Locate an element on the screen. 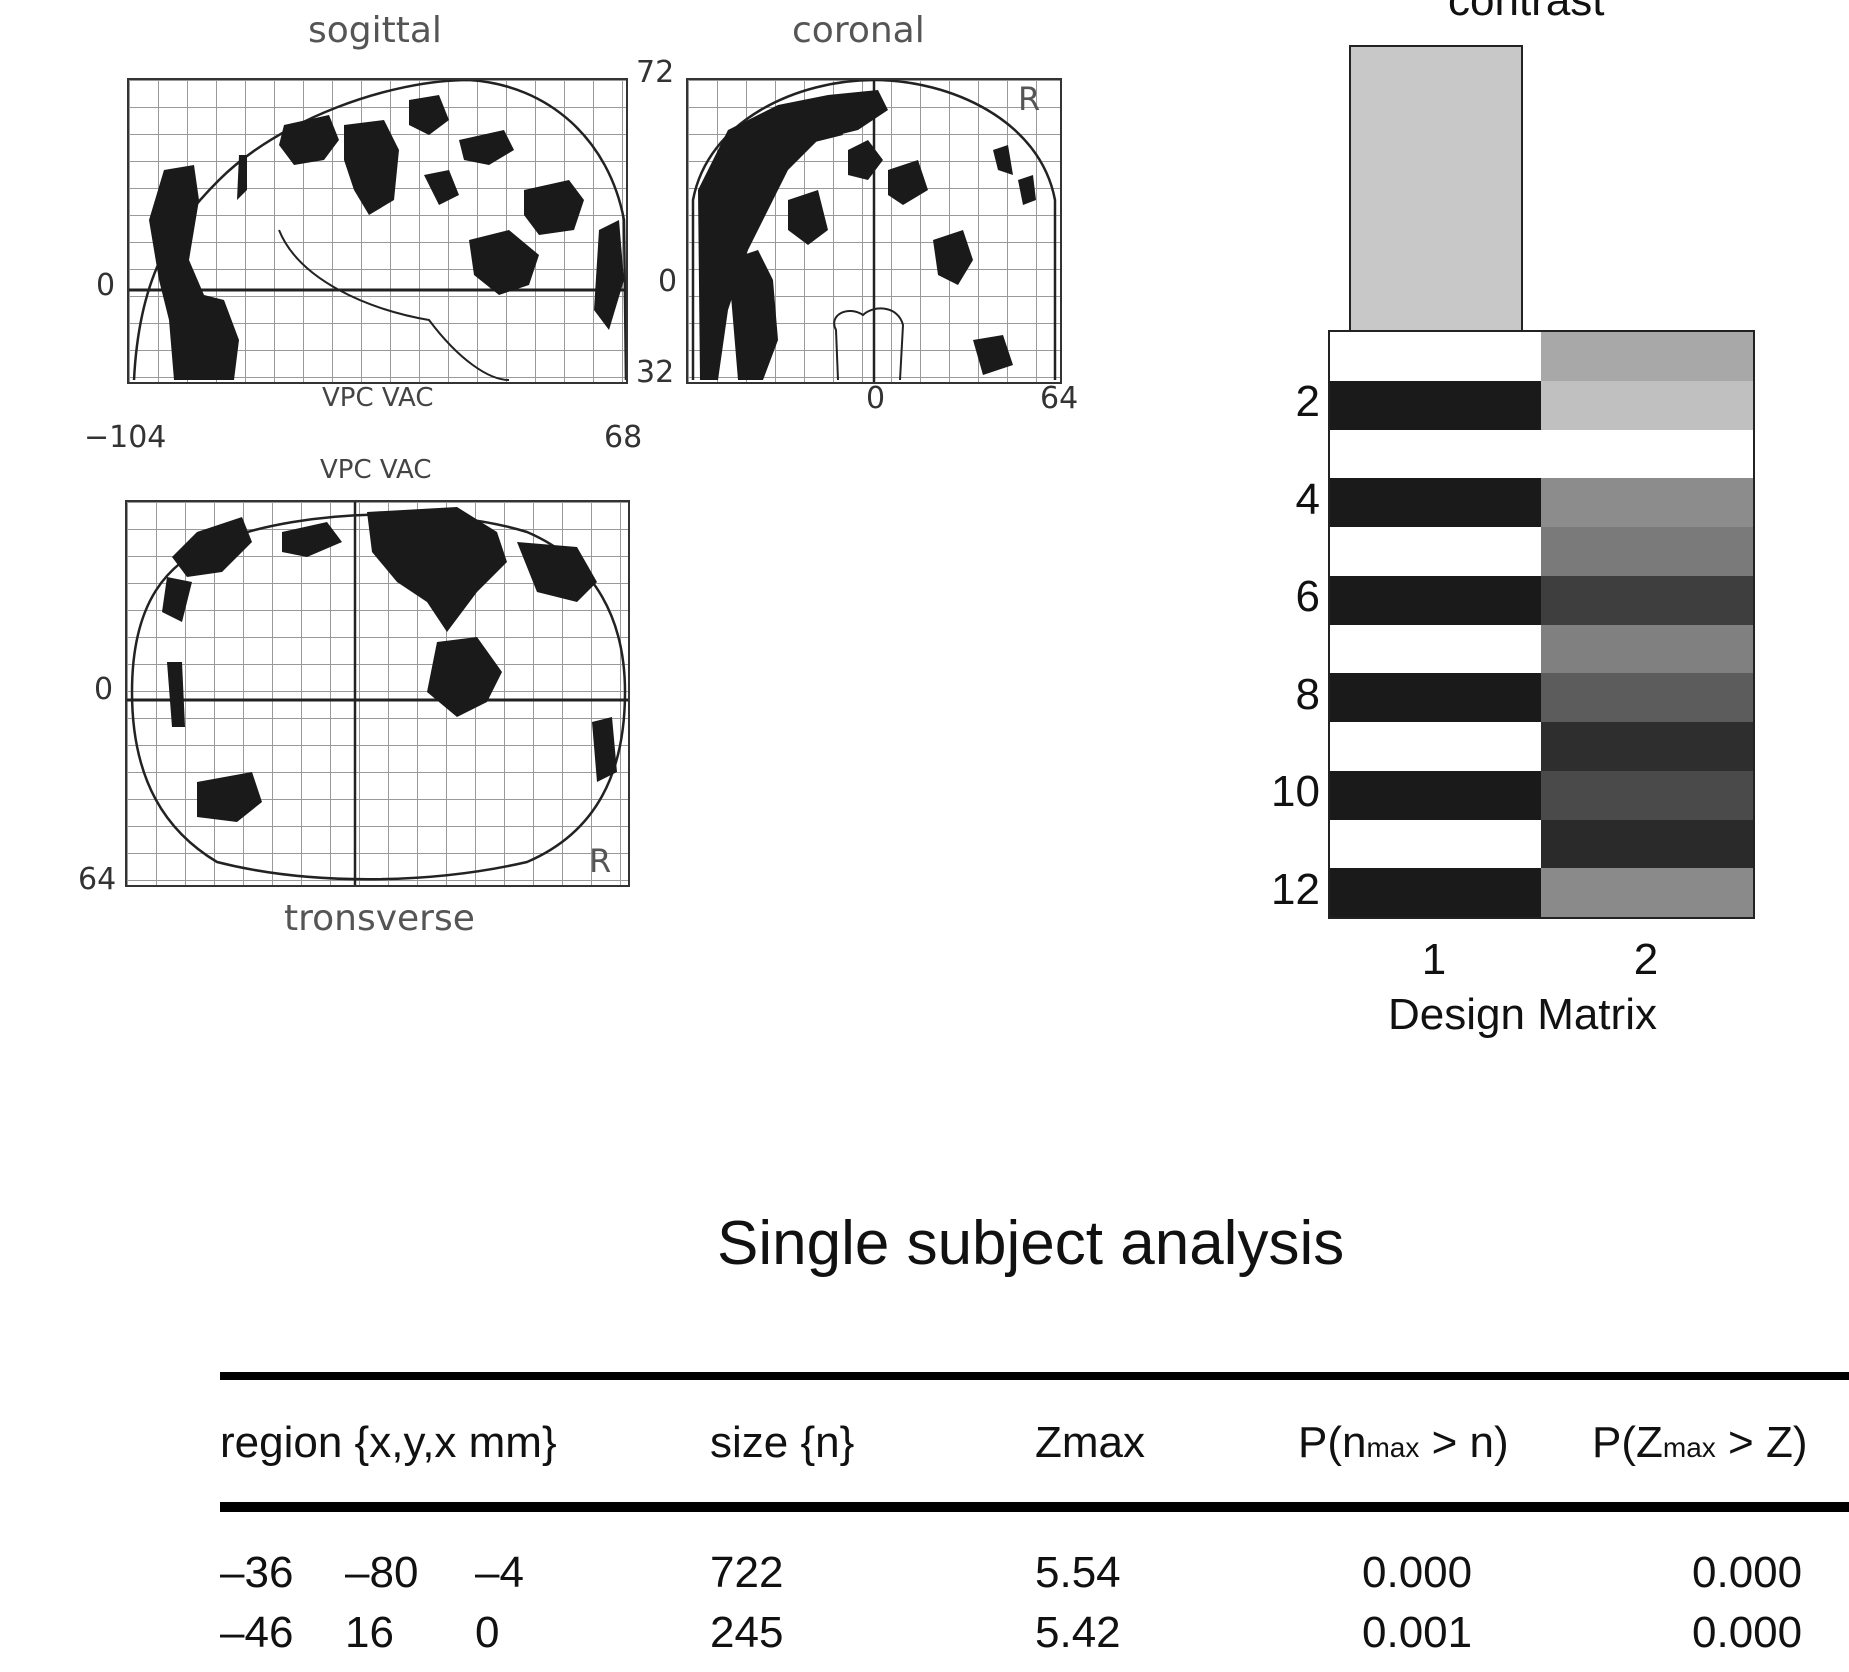 The height and width of the screenshot is (1672, 1849). table-row: –36 –80 –4 722 5.54 0.000 0.000 is located at coordinates (1034, 1576).